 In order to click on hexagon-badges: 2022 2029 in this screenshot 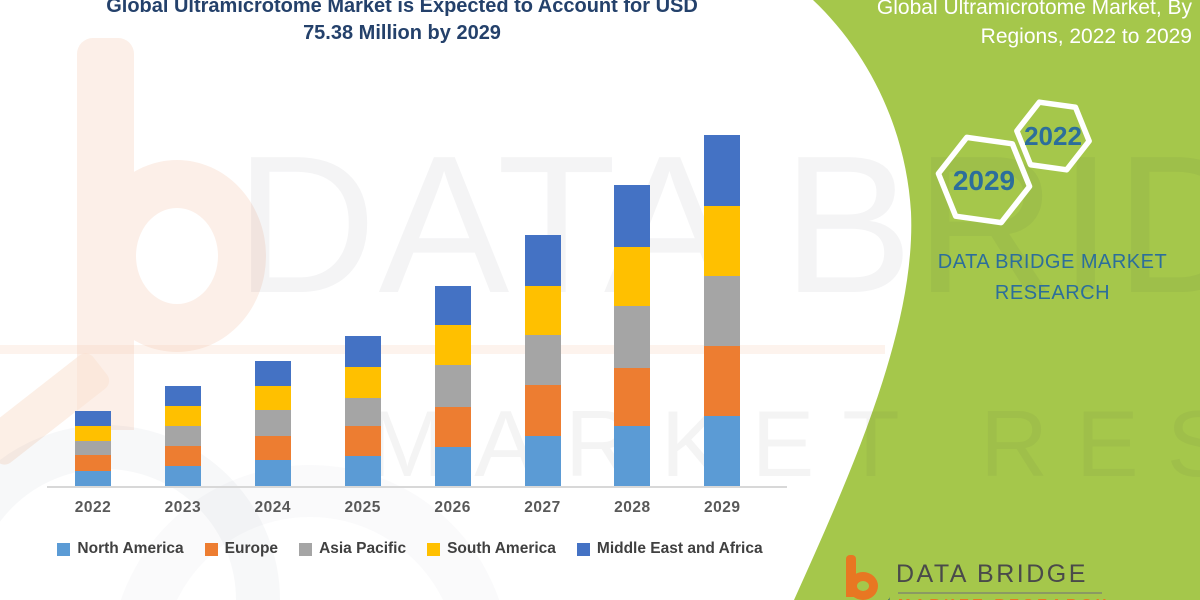, I will do `click(1013, 162)`.